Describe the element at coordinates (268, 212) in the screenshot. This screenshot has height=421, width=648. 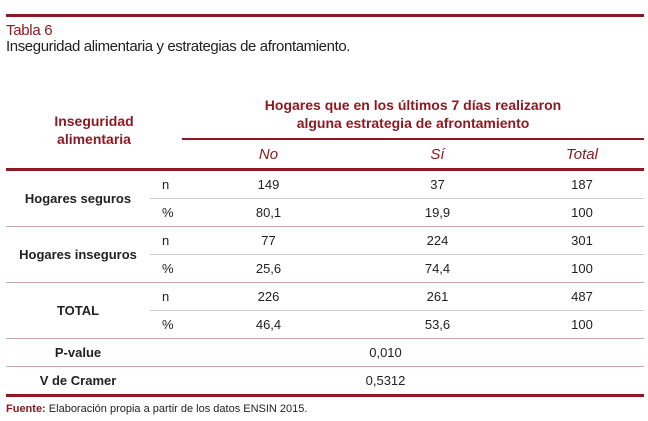
I see `cell: 80,1` at that location.